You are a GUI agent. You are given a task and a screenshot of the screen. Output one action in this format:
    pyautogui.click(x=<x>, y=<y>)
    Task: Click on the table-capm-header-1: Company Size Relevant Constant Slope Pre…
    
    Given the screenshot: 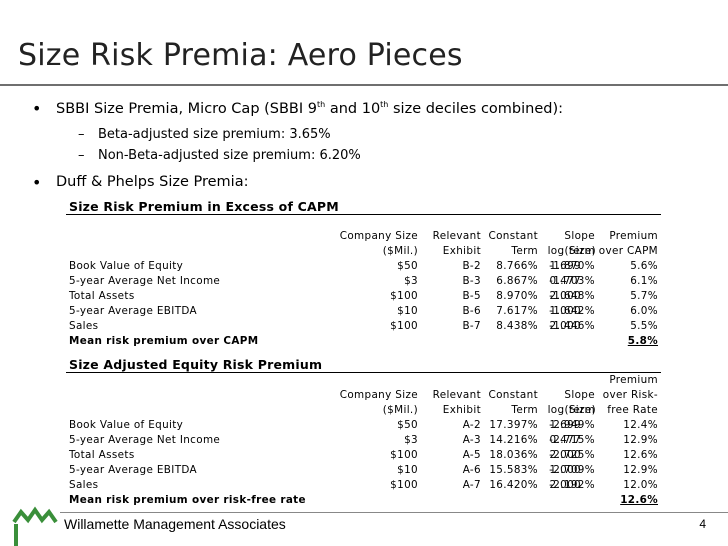 What is the action you would take?
    pyautogui.click(x=498, y=236)
    